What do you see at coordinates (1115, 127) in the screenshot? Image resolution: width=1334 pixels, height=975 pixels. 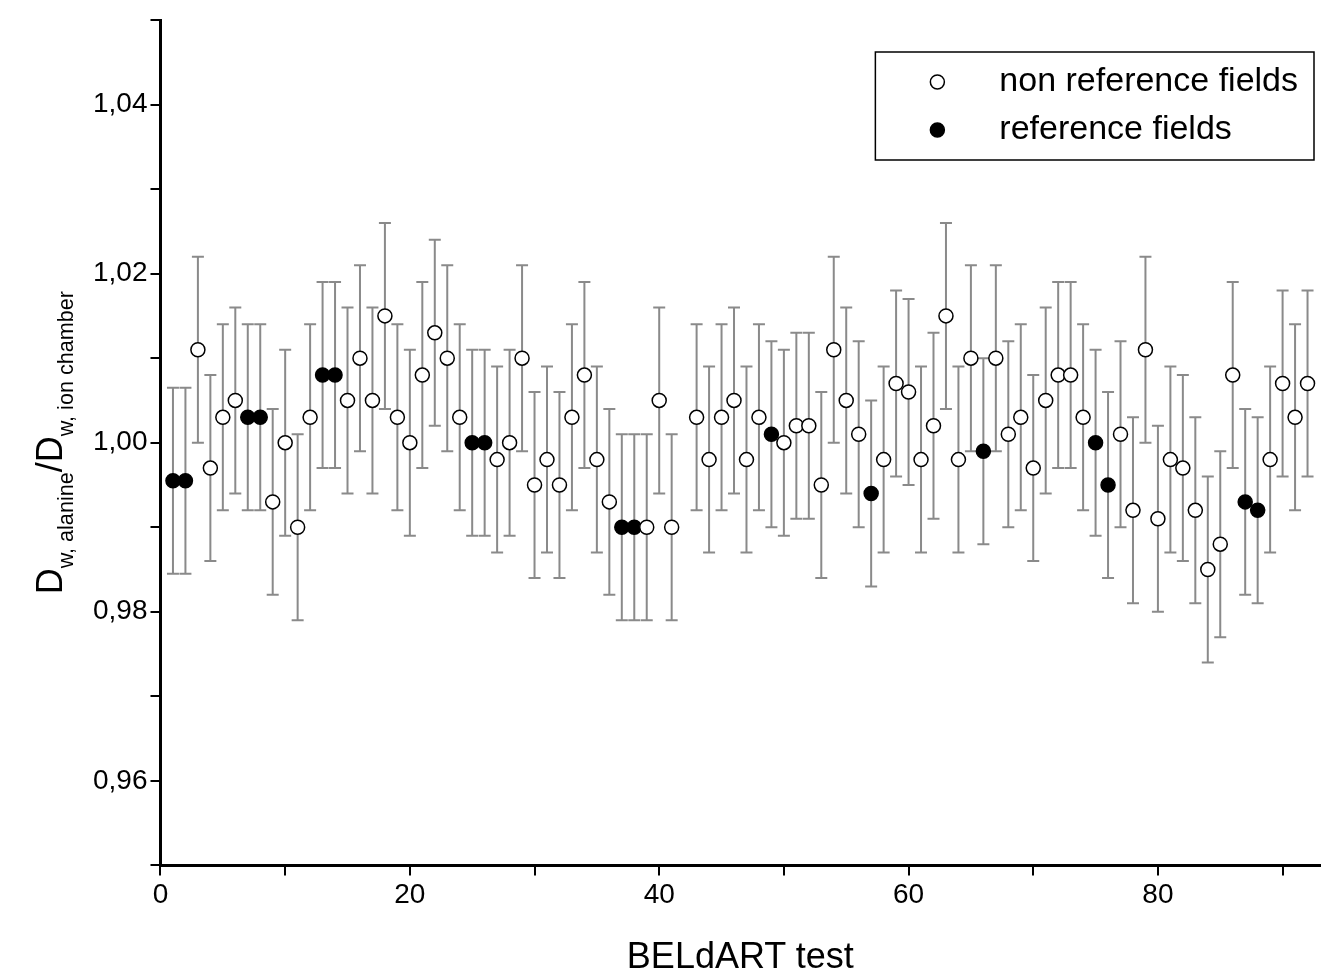 I see `legend-label: reference fields` at bounding box center [1115, 127].